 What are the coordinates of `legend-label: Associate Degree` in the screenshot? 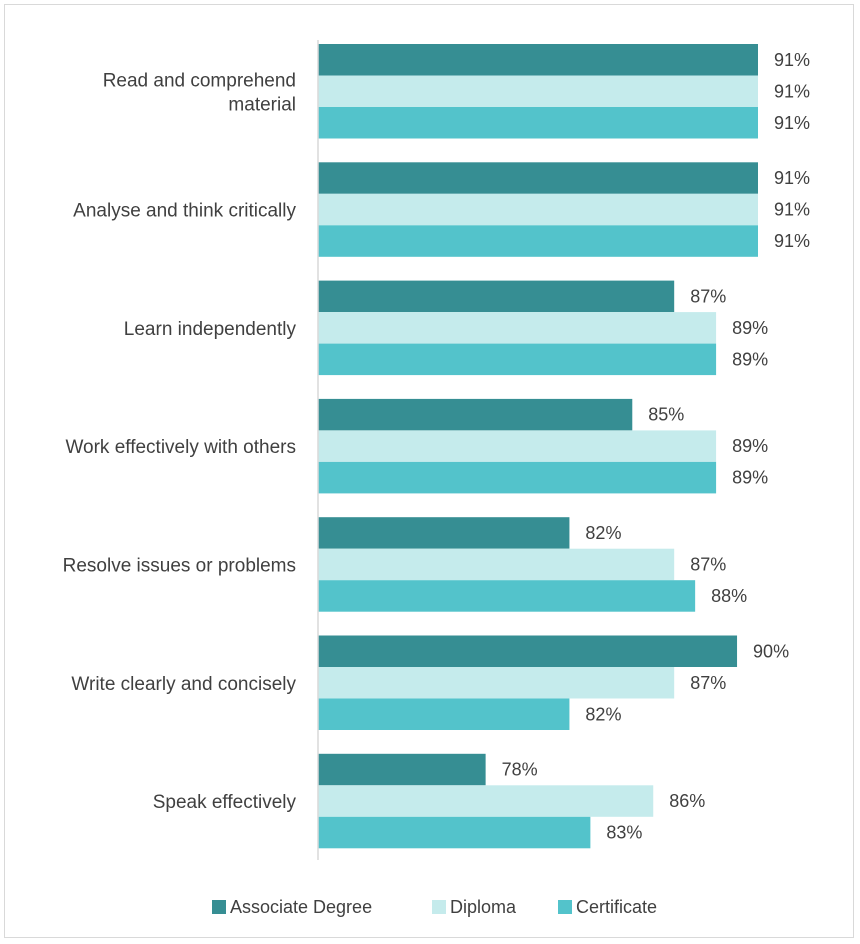 It's located at (301, 907).